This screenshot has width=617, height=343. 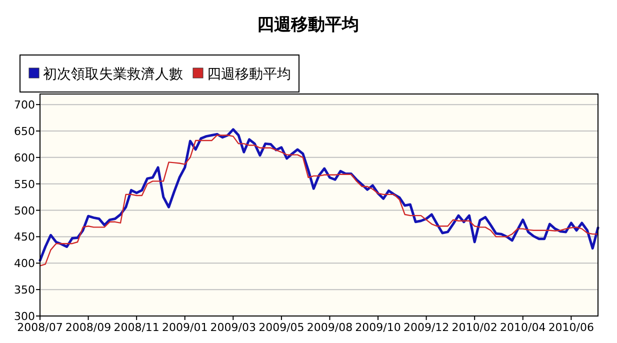 I want to click on x-tick-label: 2008/07, so click(x=40, y=327).